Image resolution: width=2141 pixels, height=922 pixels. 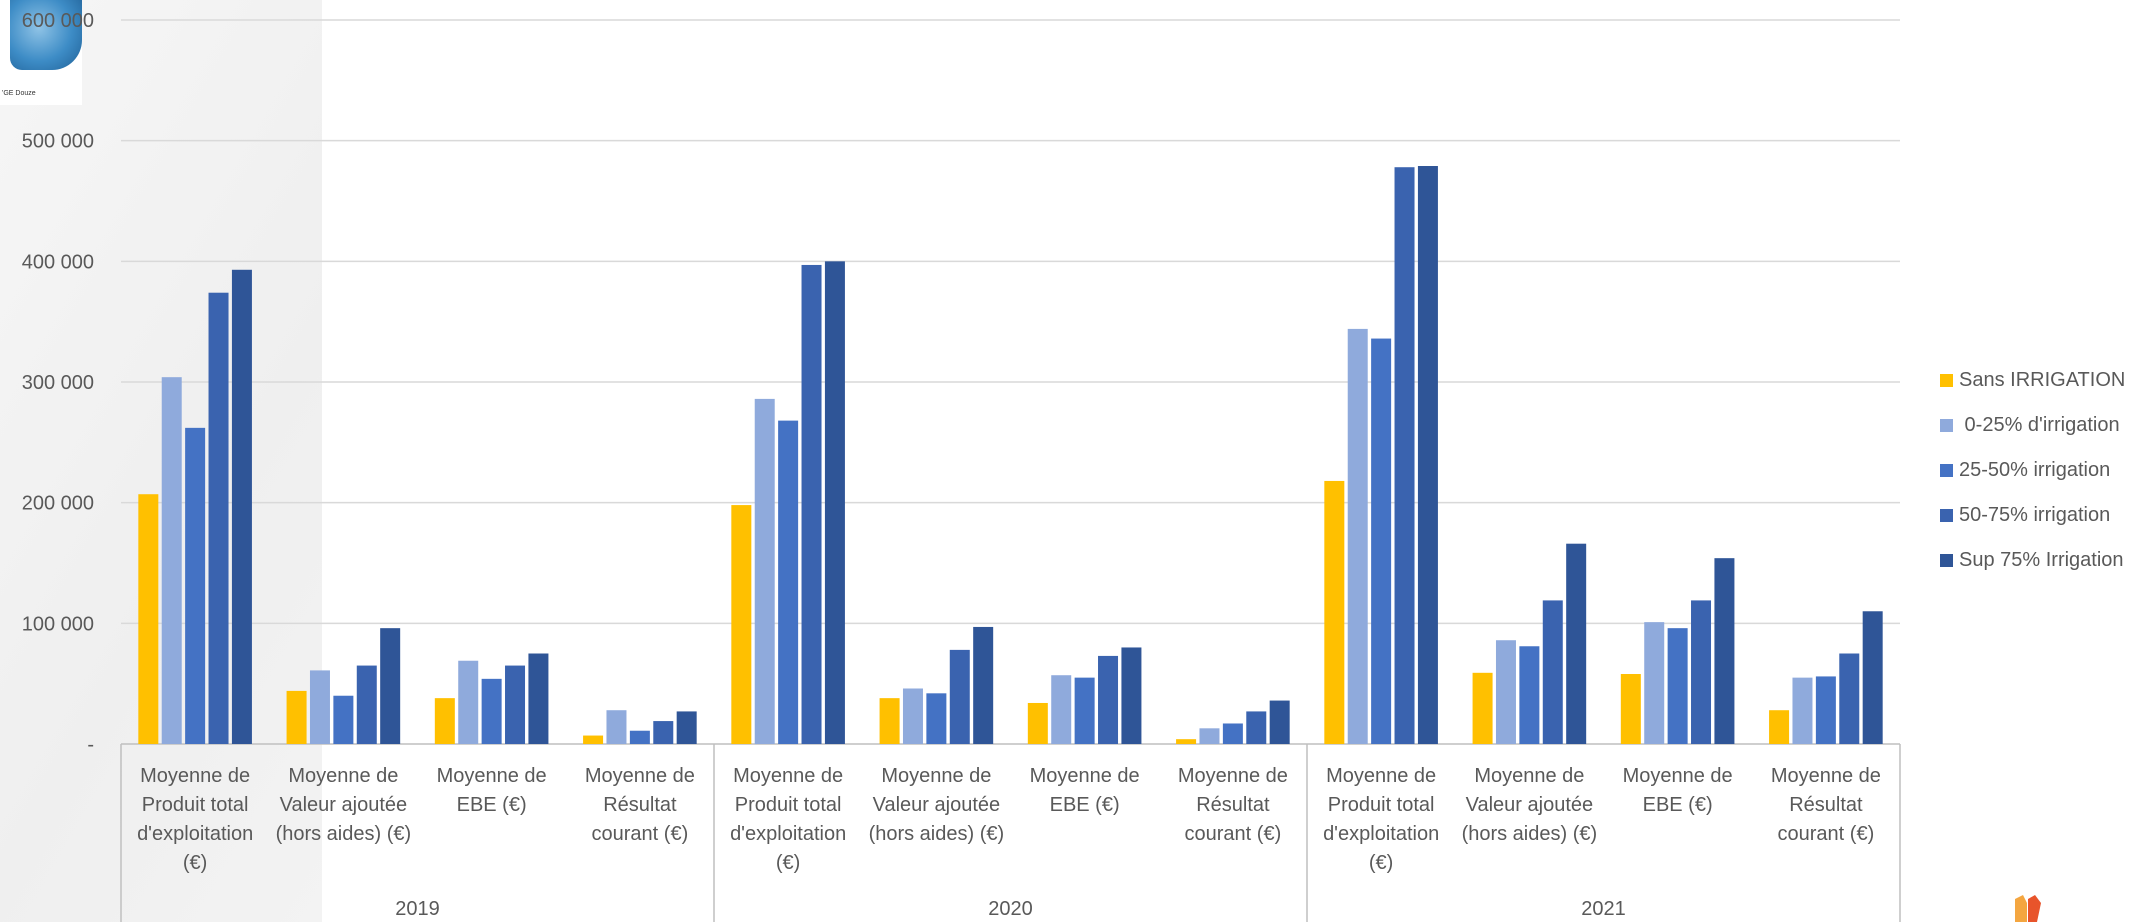 I want to click on y-tick-label: 400 000, so click(x=58, y=262).